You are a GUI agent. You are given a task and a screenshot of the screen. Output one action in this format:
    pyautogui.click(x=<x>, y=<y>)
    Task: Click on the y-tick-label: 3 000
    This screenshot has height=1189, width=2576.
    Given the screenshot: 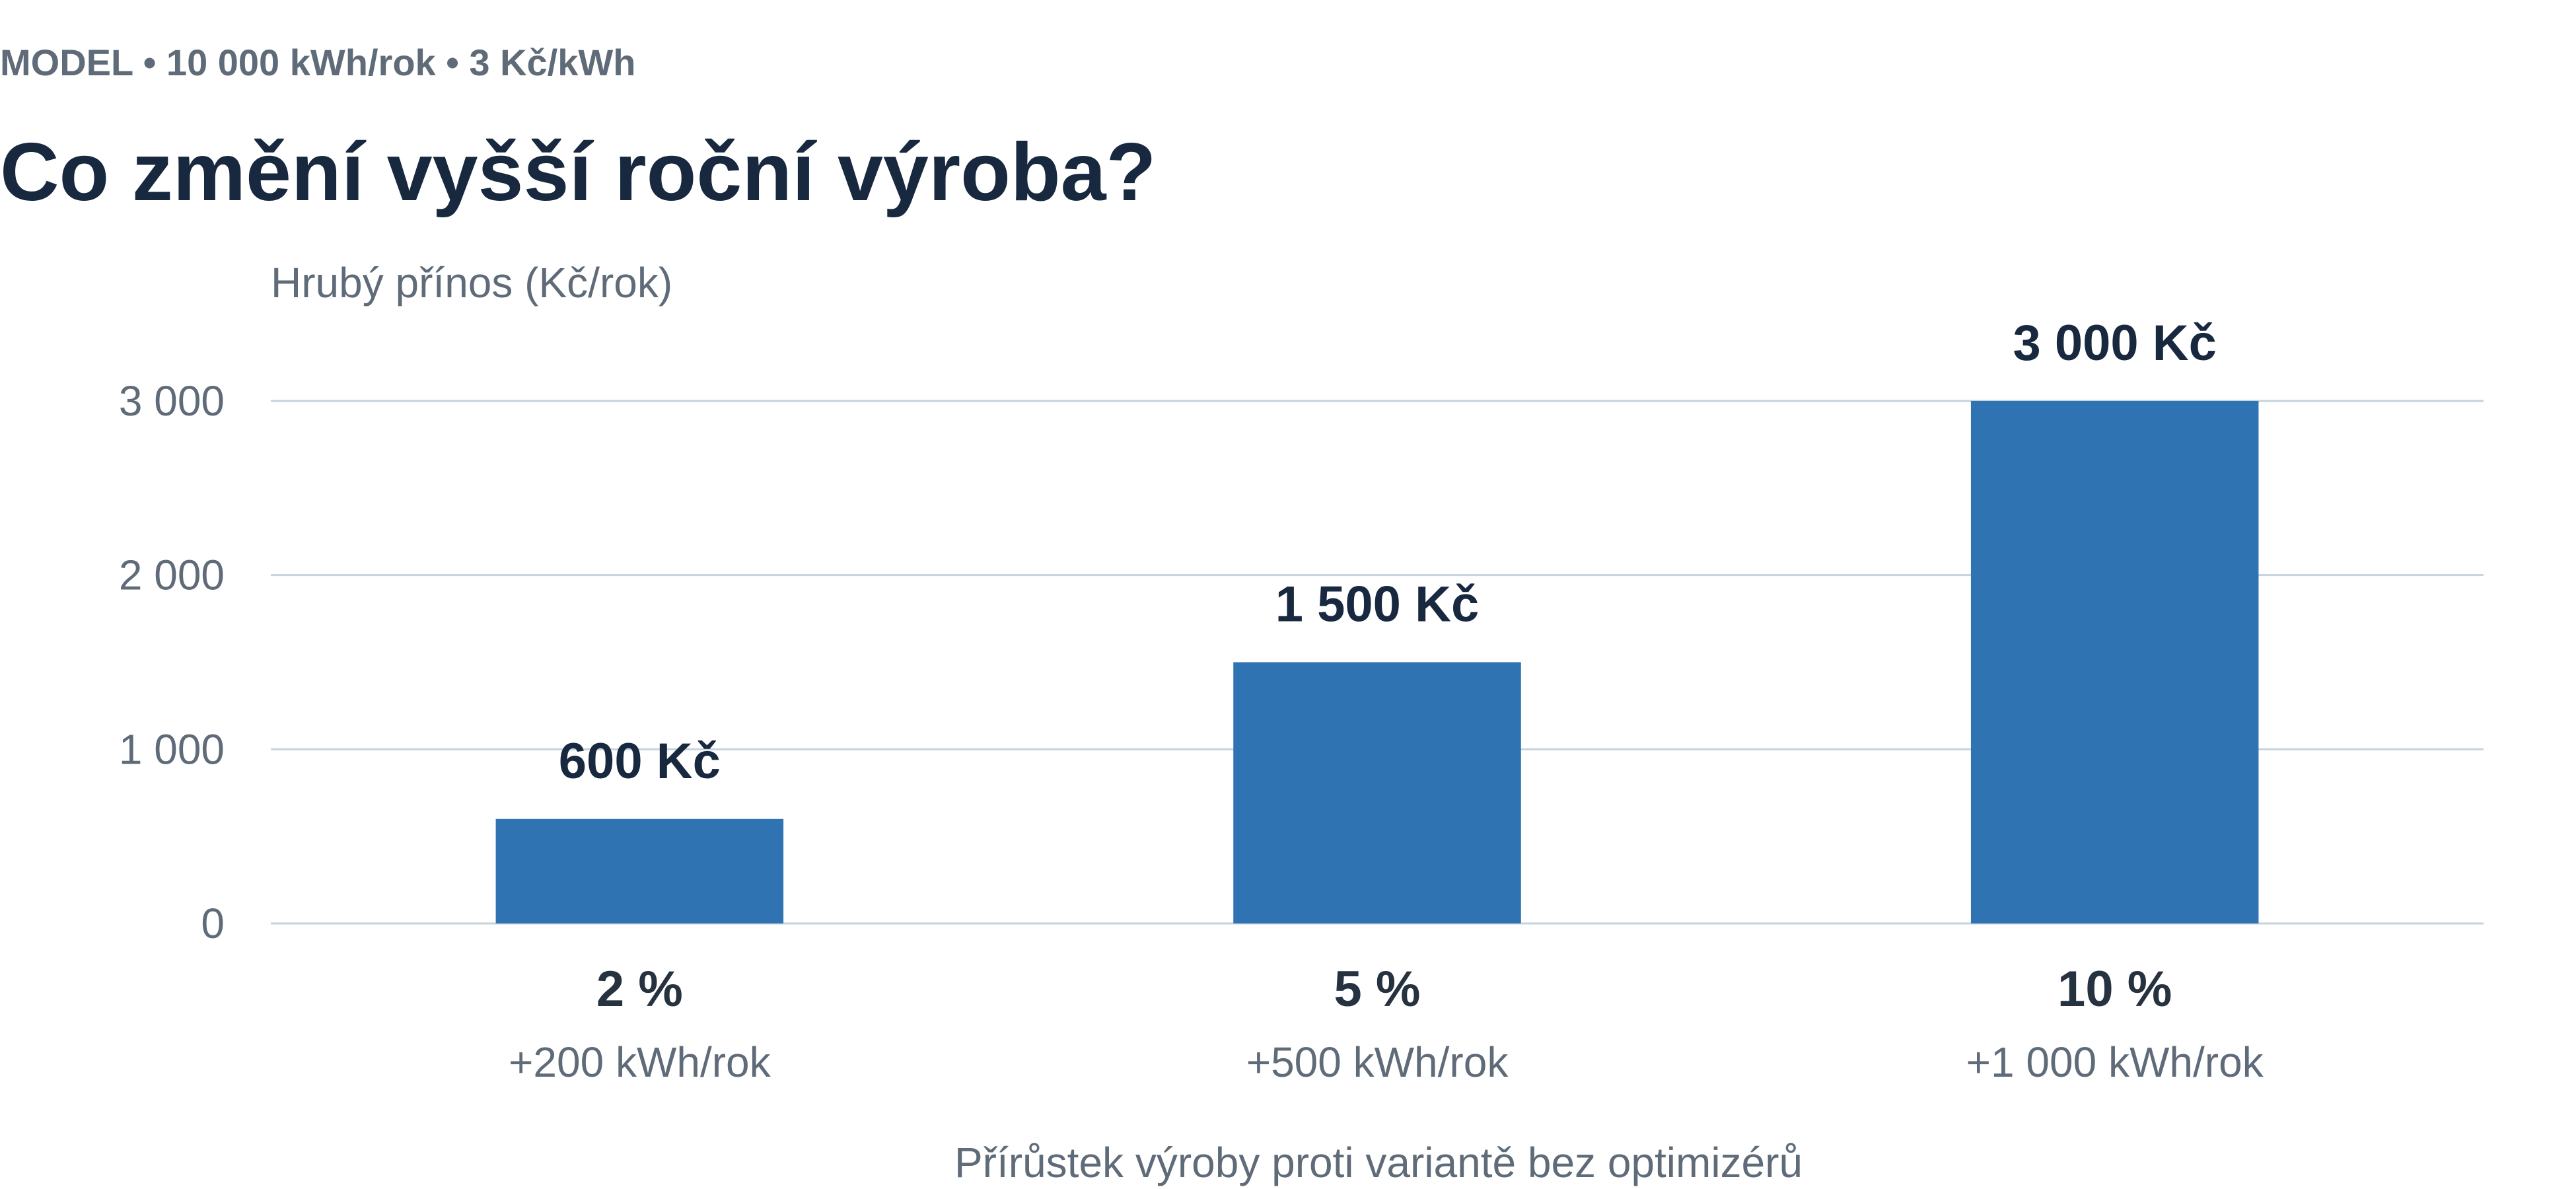 What is the action you would take?
    pyautogui.click(x=172, y=401)
    